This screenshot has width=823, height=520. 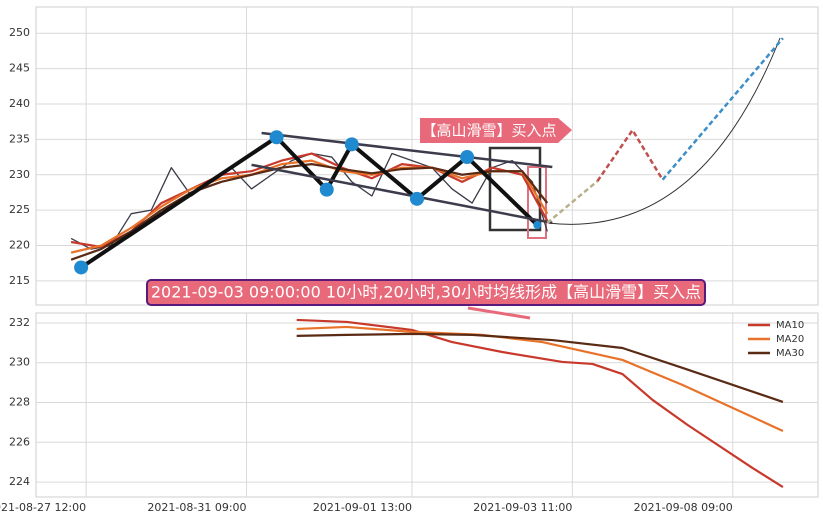 I want to click on buy-arrow, so click(x=496, y=130).